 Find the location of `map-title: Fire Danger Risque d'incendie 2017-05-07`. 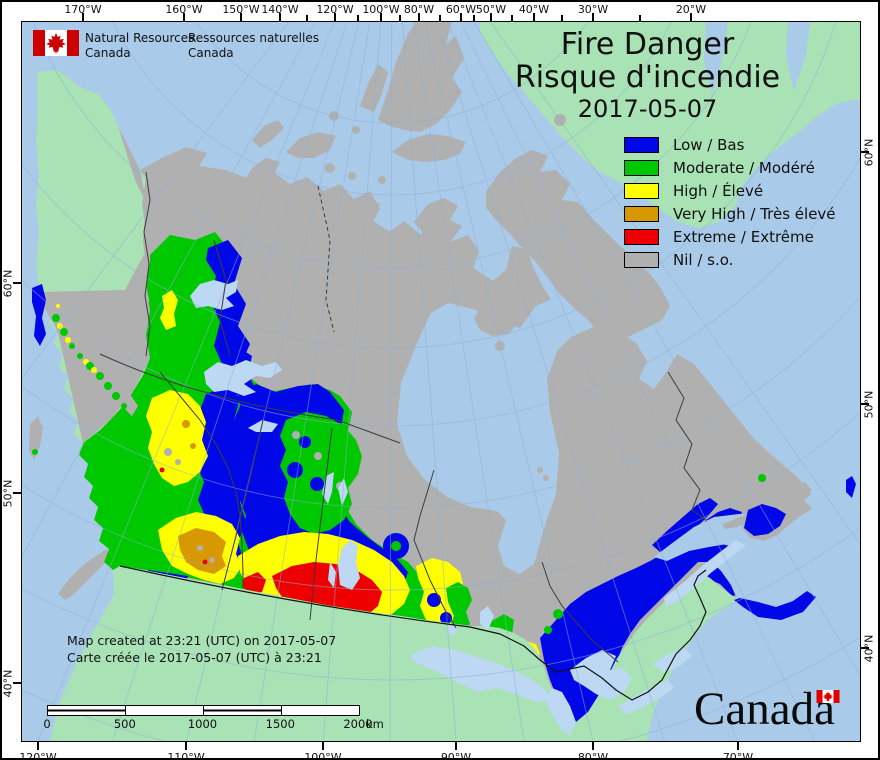

map-title: Fire Danger Risque d'incendie 2017-05-07 is located at coordinates (647, 76).